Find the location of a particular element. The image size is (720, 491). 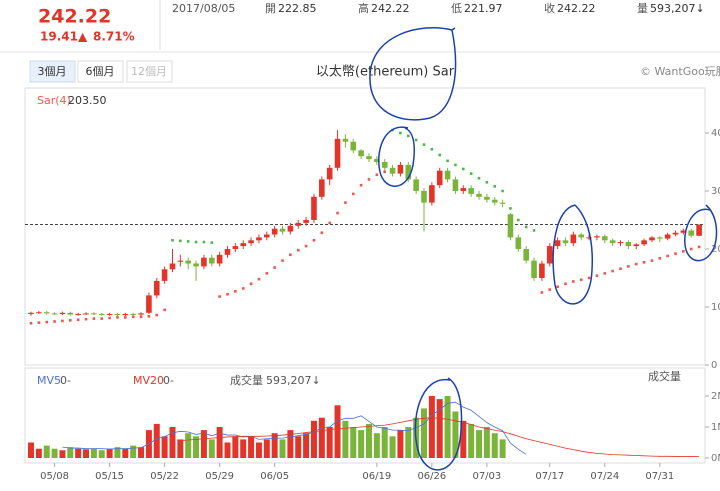

change: 19.41▲ is located at coordinates (64, 37).